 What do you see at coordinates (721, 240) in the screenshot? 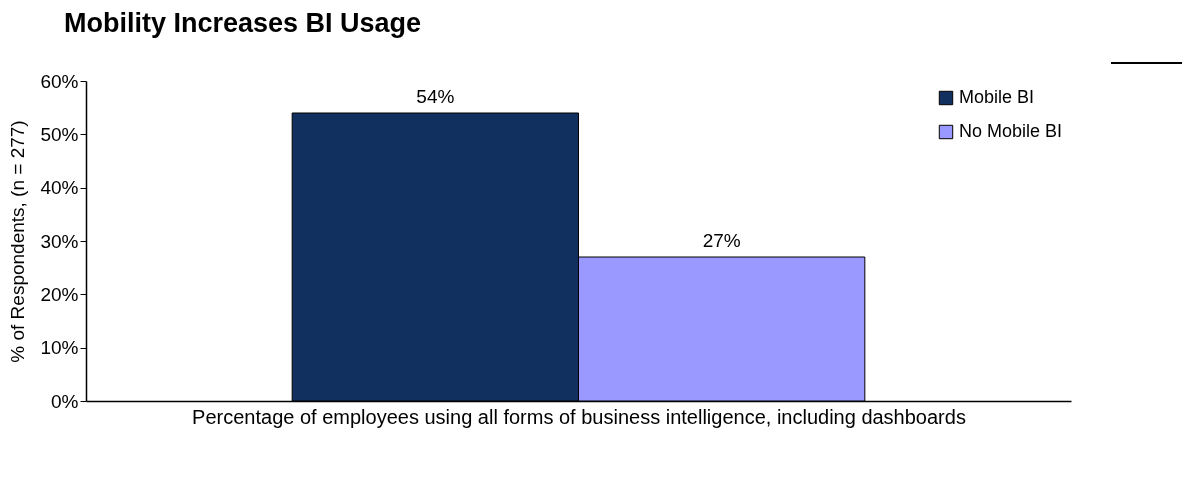
I see `data-label: 27%` at bounding box center [721, 240].